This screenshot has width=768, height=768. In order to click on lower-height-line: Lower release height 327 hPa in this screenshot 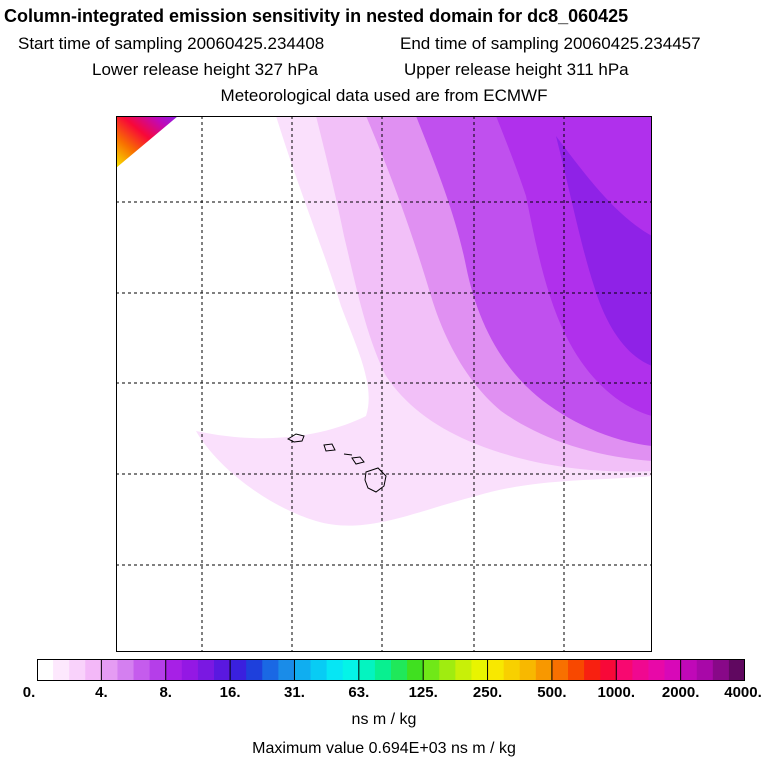, I will do `click(205, 70)`.